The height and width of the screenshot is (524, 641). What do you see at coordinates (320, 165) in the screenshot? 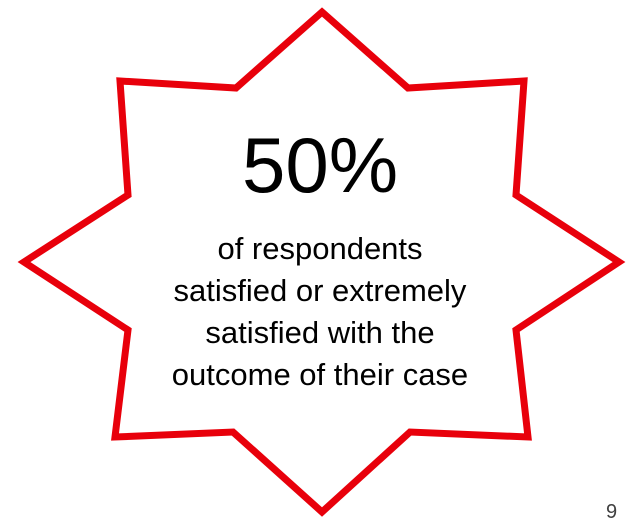
I see `stat-percentage: 50%` at bounding box center [320, 165].